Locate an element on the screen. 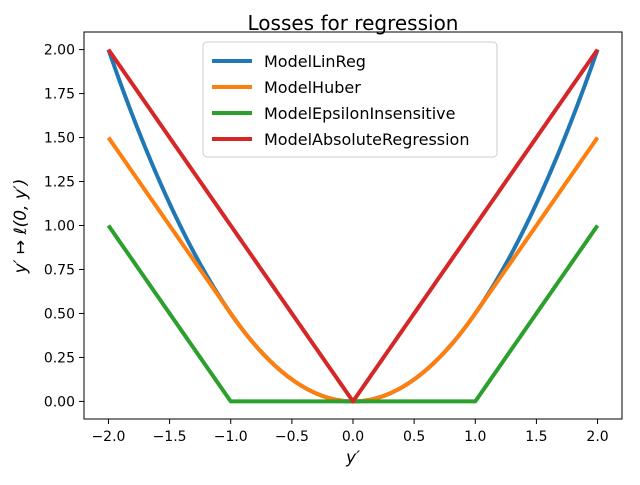  x-tick-label: 0.5 is located at coordinates (414, 437).